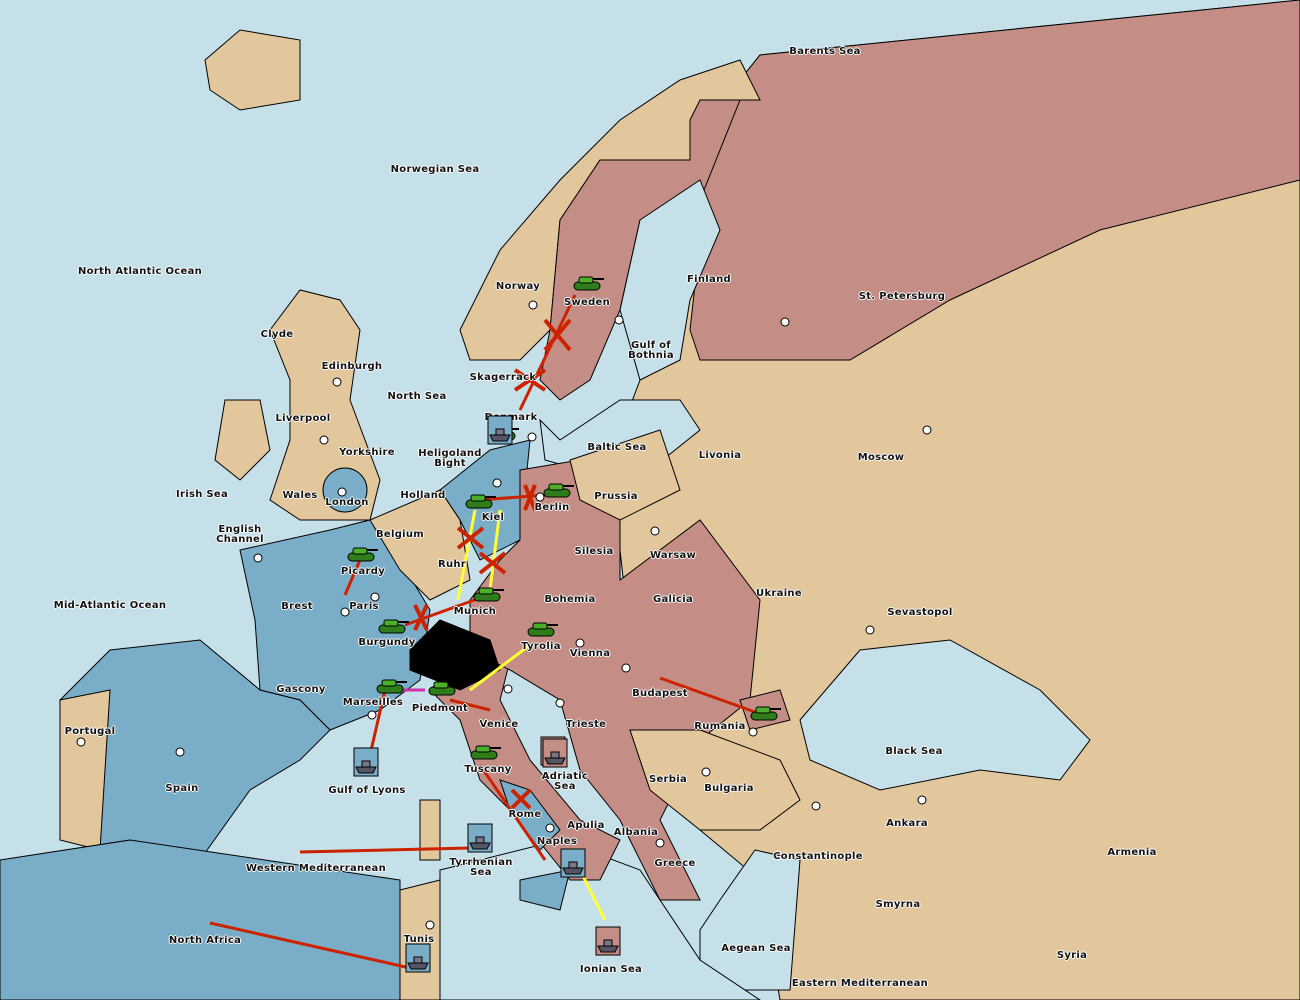 The image size is (1300, 1000). I want to click on region-label: Bohemia, so click(570, 599).